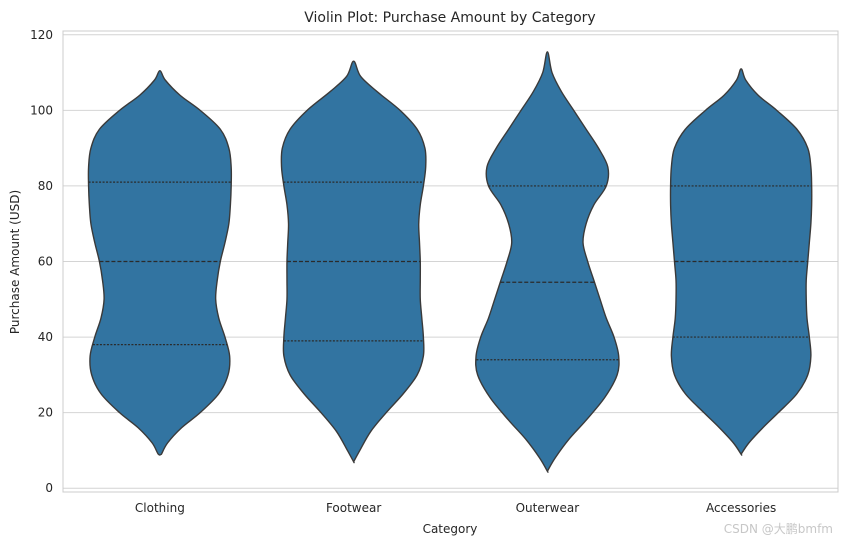 The height and width of the screenshot is (545, 847). Describe the element at coordinates (41, 110) in the screenshot. I see `y-tick-label: 100` at that location.